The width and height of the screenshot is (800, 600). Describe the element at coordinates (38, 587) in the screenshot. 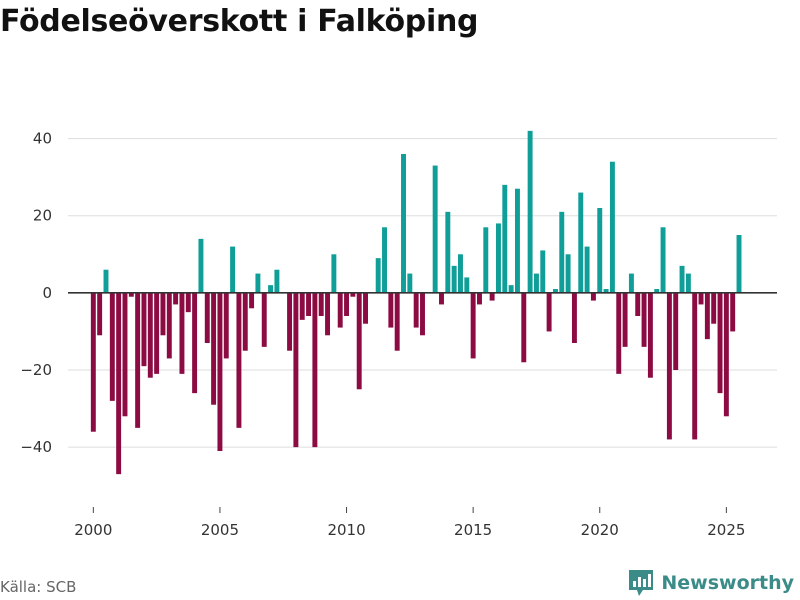

I see `source-label: Källa: SCB` at that location.